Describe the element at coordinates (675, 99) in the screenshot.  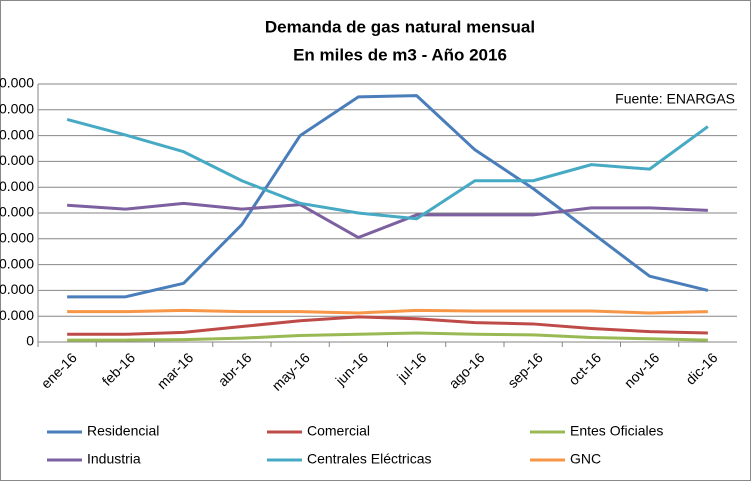
I see `annotation: Fuente: ENARGAS` at that location.